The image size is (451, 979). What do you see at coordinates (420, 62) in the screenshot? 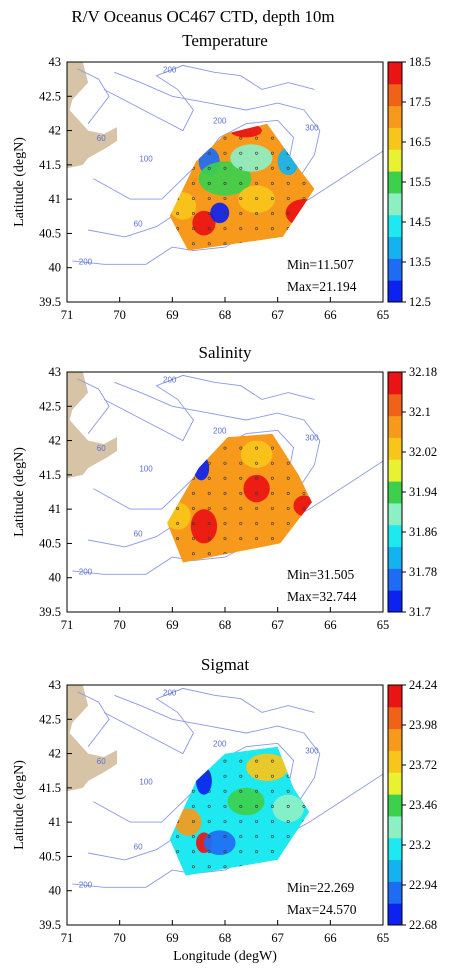
I see `colorbar-tick-label: 18.5` at bounding box center [420, 62].